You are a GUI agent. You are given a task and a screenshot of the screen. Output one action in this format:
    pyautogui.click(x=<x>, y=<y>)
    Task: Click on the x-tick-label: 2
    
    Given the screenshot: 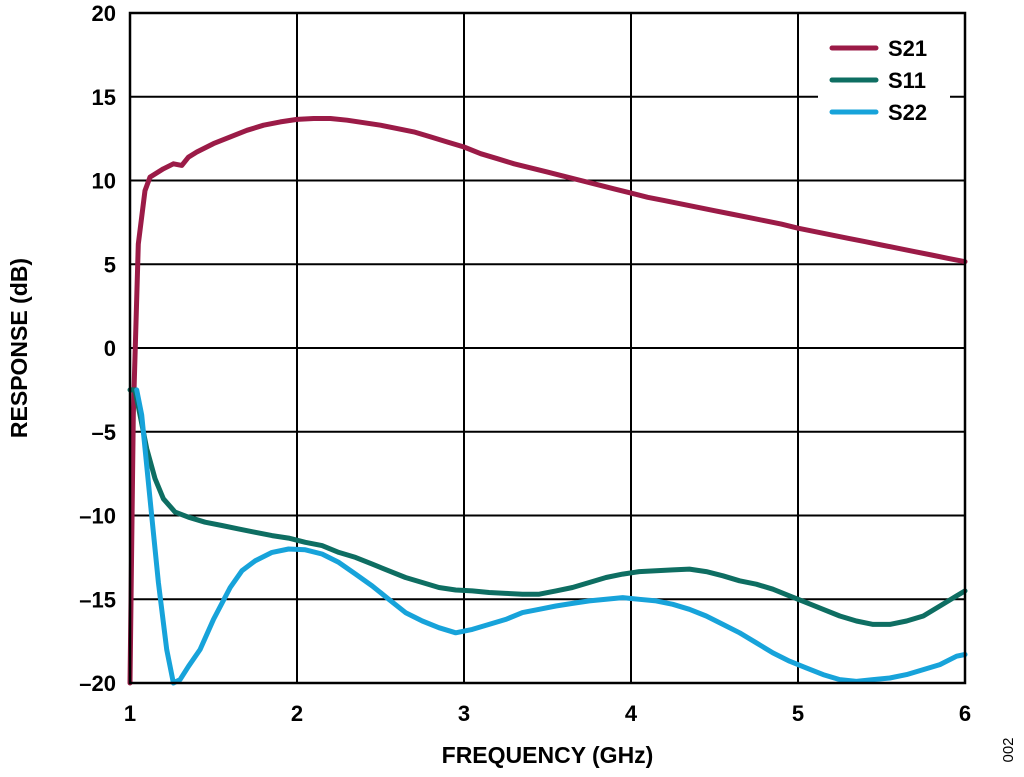 What is the action you would take?
    pyautogui.click(x=297, y=713)
    